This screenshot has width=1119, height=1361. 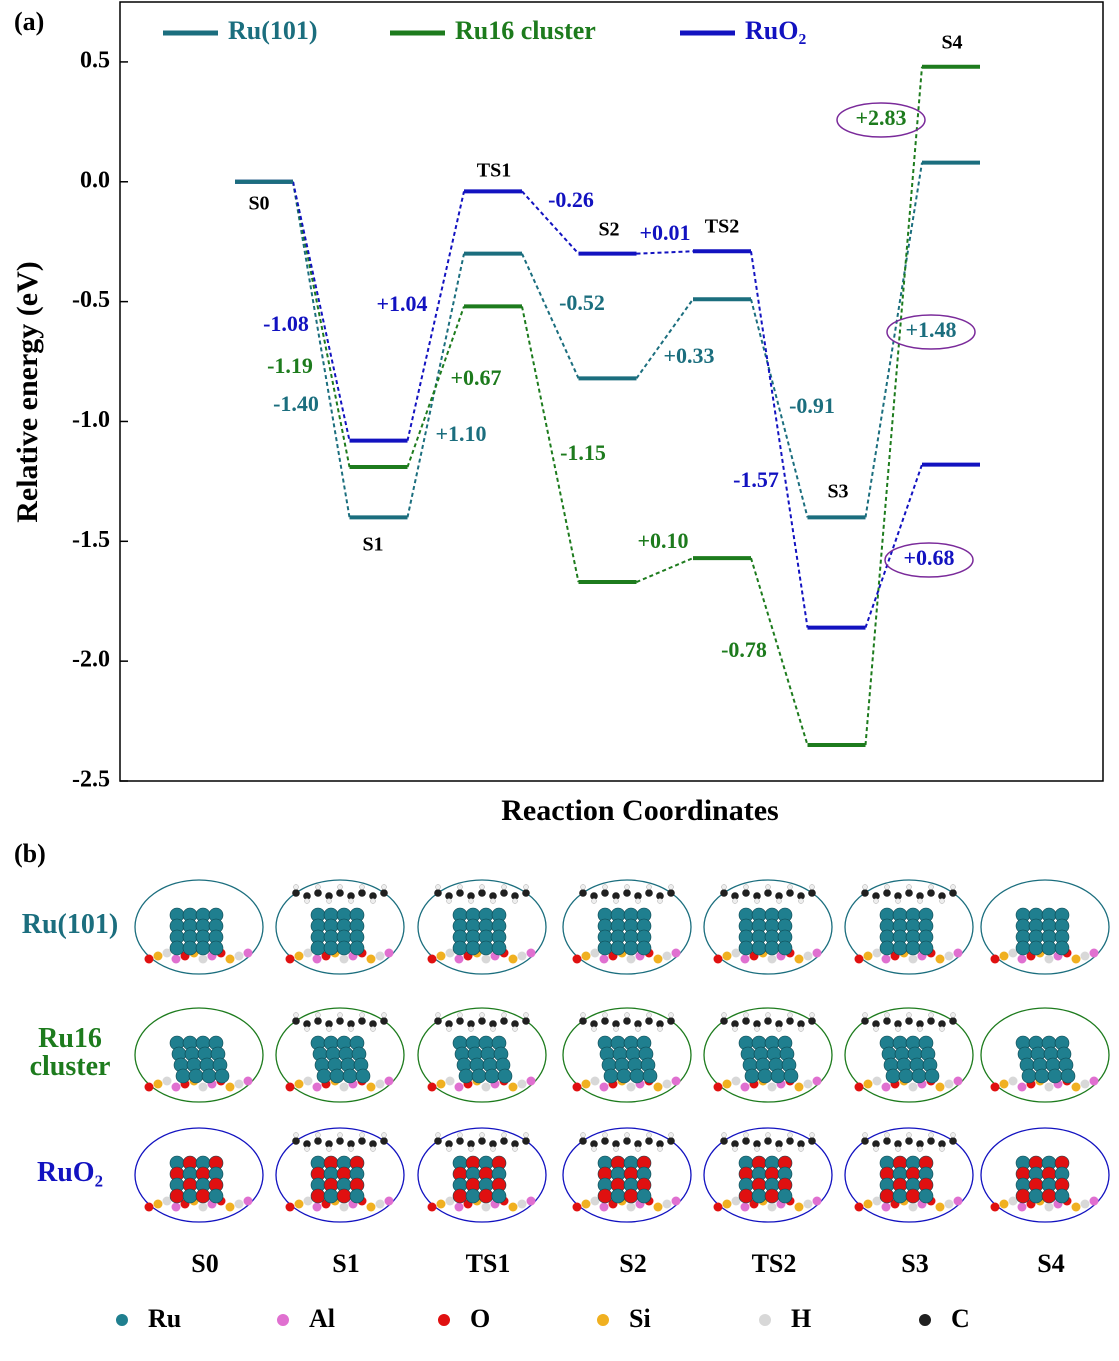 What do you see at coordinates (1050, 1263) in the screenshot?
I see `column-label: S4` at bounding box center [1050, 1263].